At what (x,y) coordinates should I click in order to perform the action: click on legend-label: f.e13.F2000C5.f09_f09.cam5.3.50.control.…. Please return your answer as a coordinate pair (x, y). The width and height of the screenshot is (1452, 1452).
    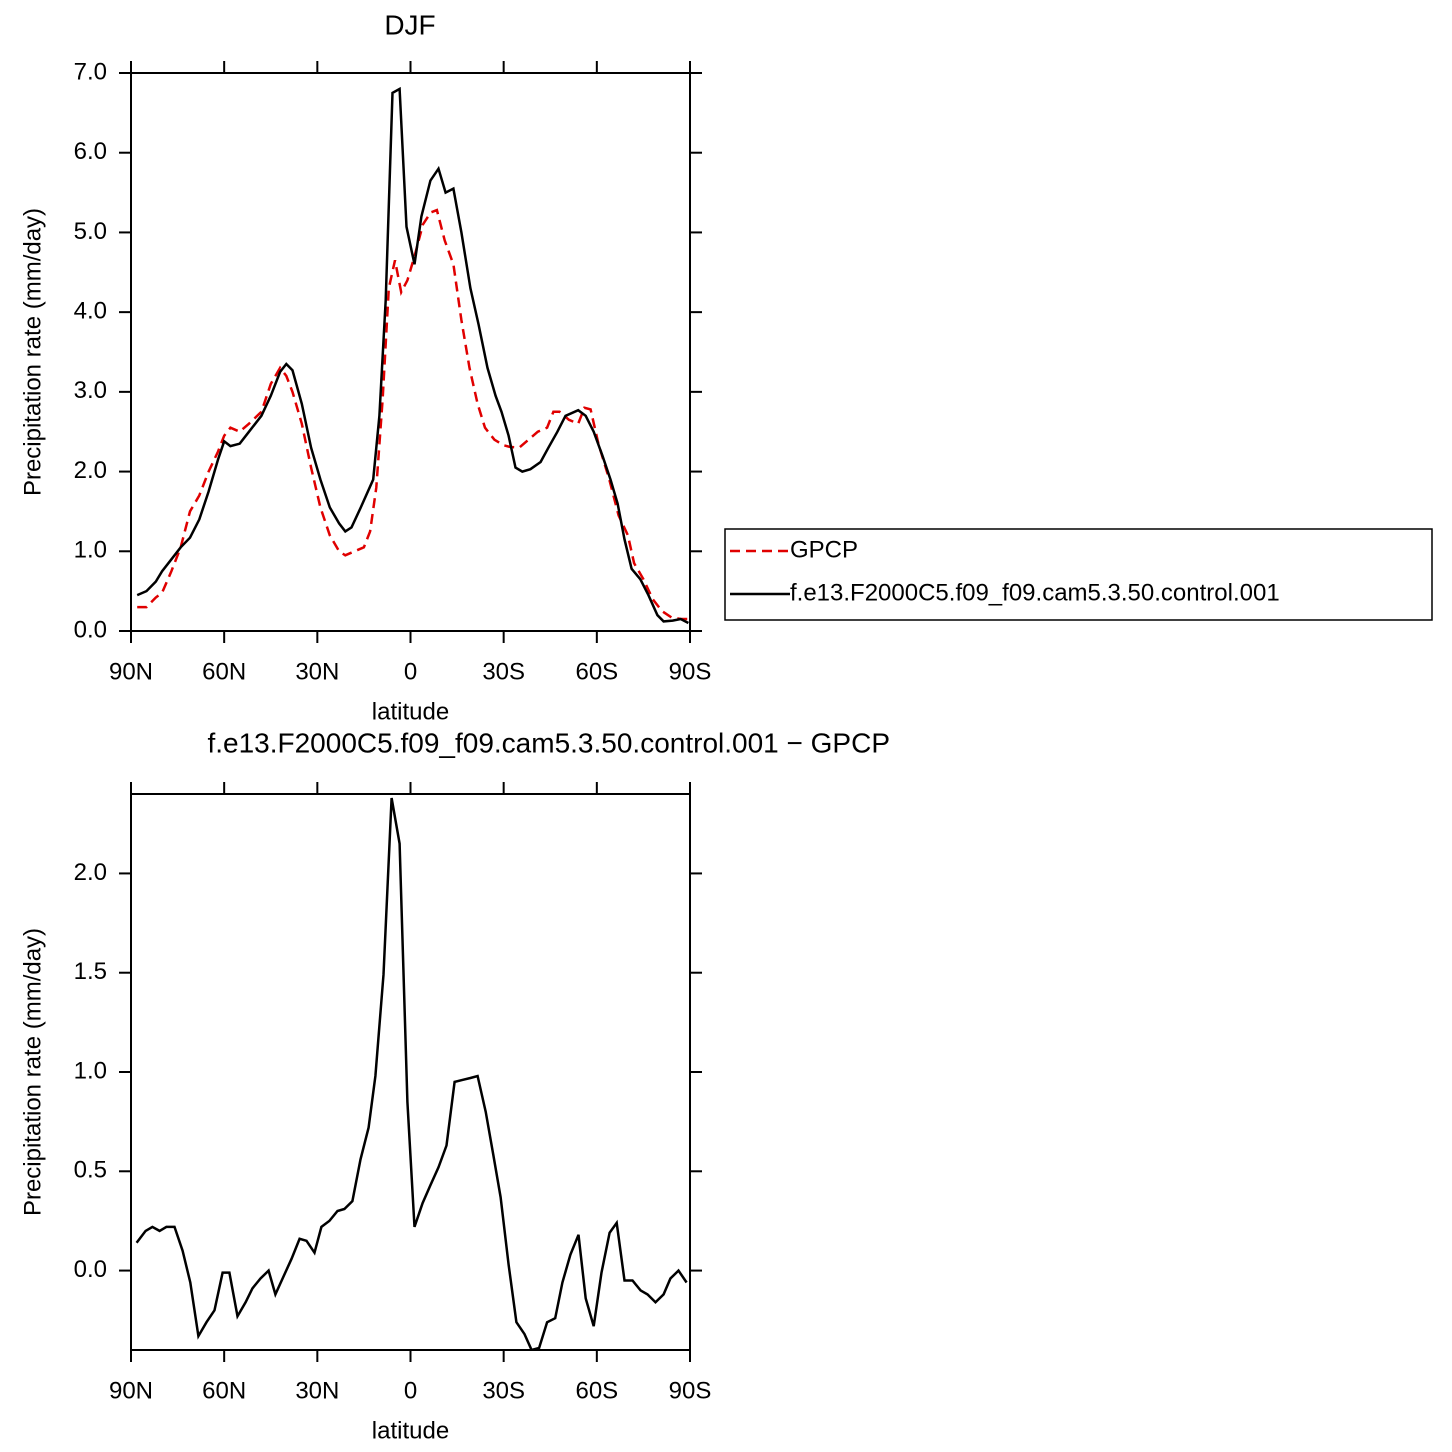
    Looking at the image, I should click on (1035, 592).